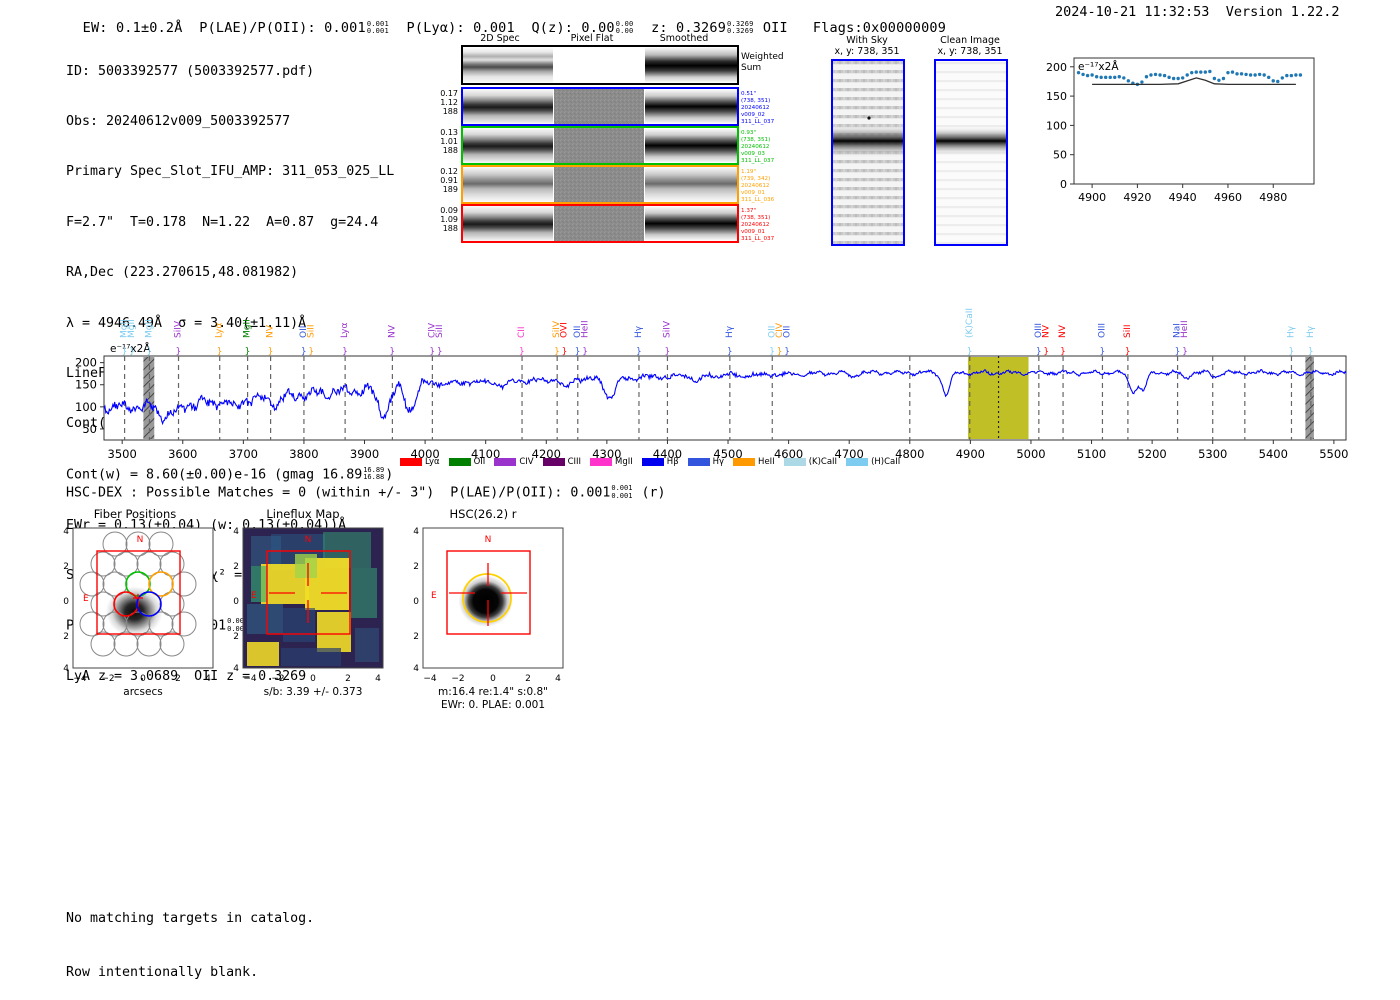  What do you see at coordinates (190, 918) in the screenshot?
I see `footer-line-1: No matching targets in catalog.` at bounding box center [190, 918].